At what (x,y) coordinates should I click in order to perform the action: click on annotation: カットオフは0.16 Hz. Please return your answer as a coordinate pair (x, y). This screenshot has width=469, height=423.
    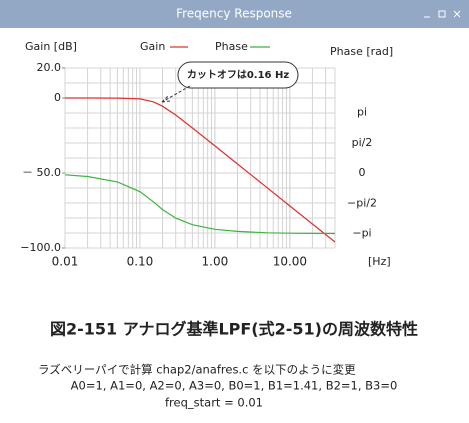
    Looking at the image, I should click on (238, 75).